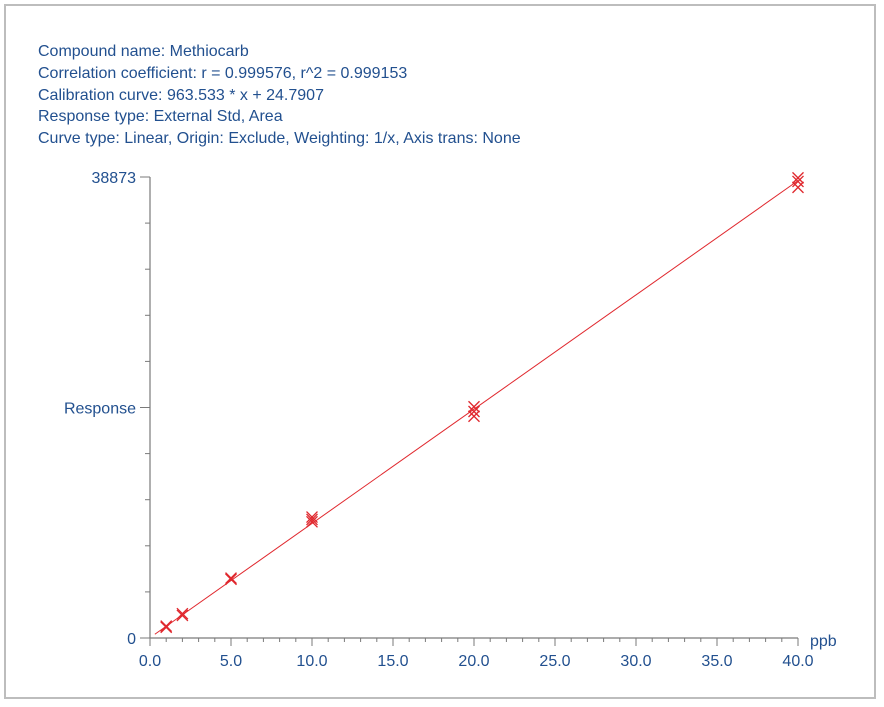 The image size is (884, 707). I want to click on calibration-curve: Calibration curve: 963.533 * x + 24.7907, so click(181, 95).